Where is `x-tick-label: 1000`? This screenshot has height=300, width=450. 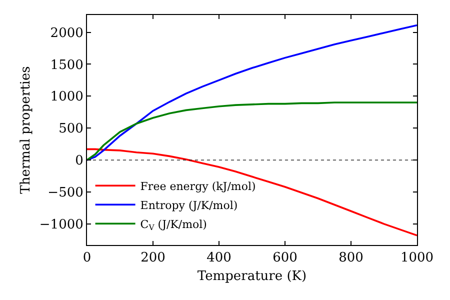
x-tick-label: 1000 is located at coordinates (417, 258).